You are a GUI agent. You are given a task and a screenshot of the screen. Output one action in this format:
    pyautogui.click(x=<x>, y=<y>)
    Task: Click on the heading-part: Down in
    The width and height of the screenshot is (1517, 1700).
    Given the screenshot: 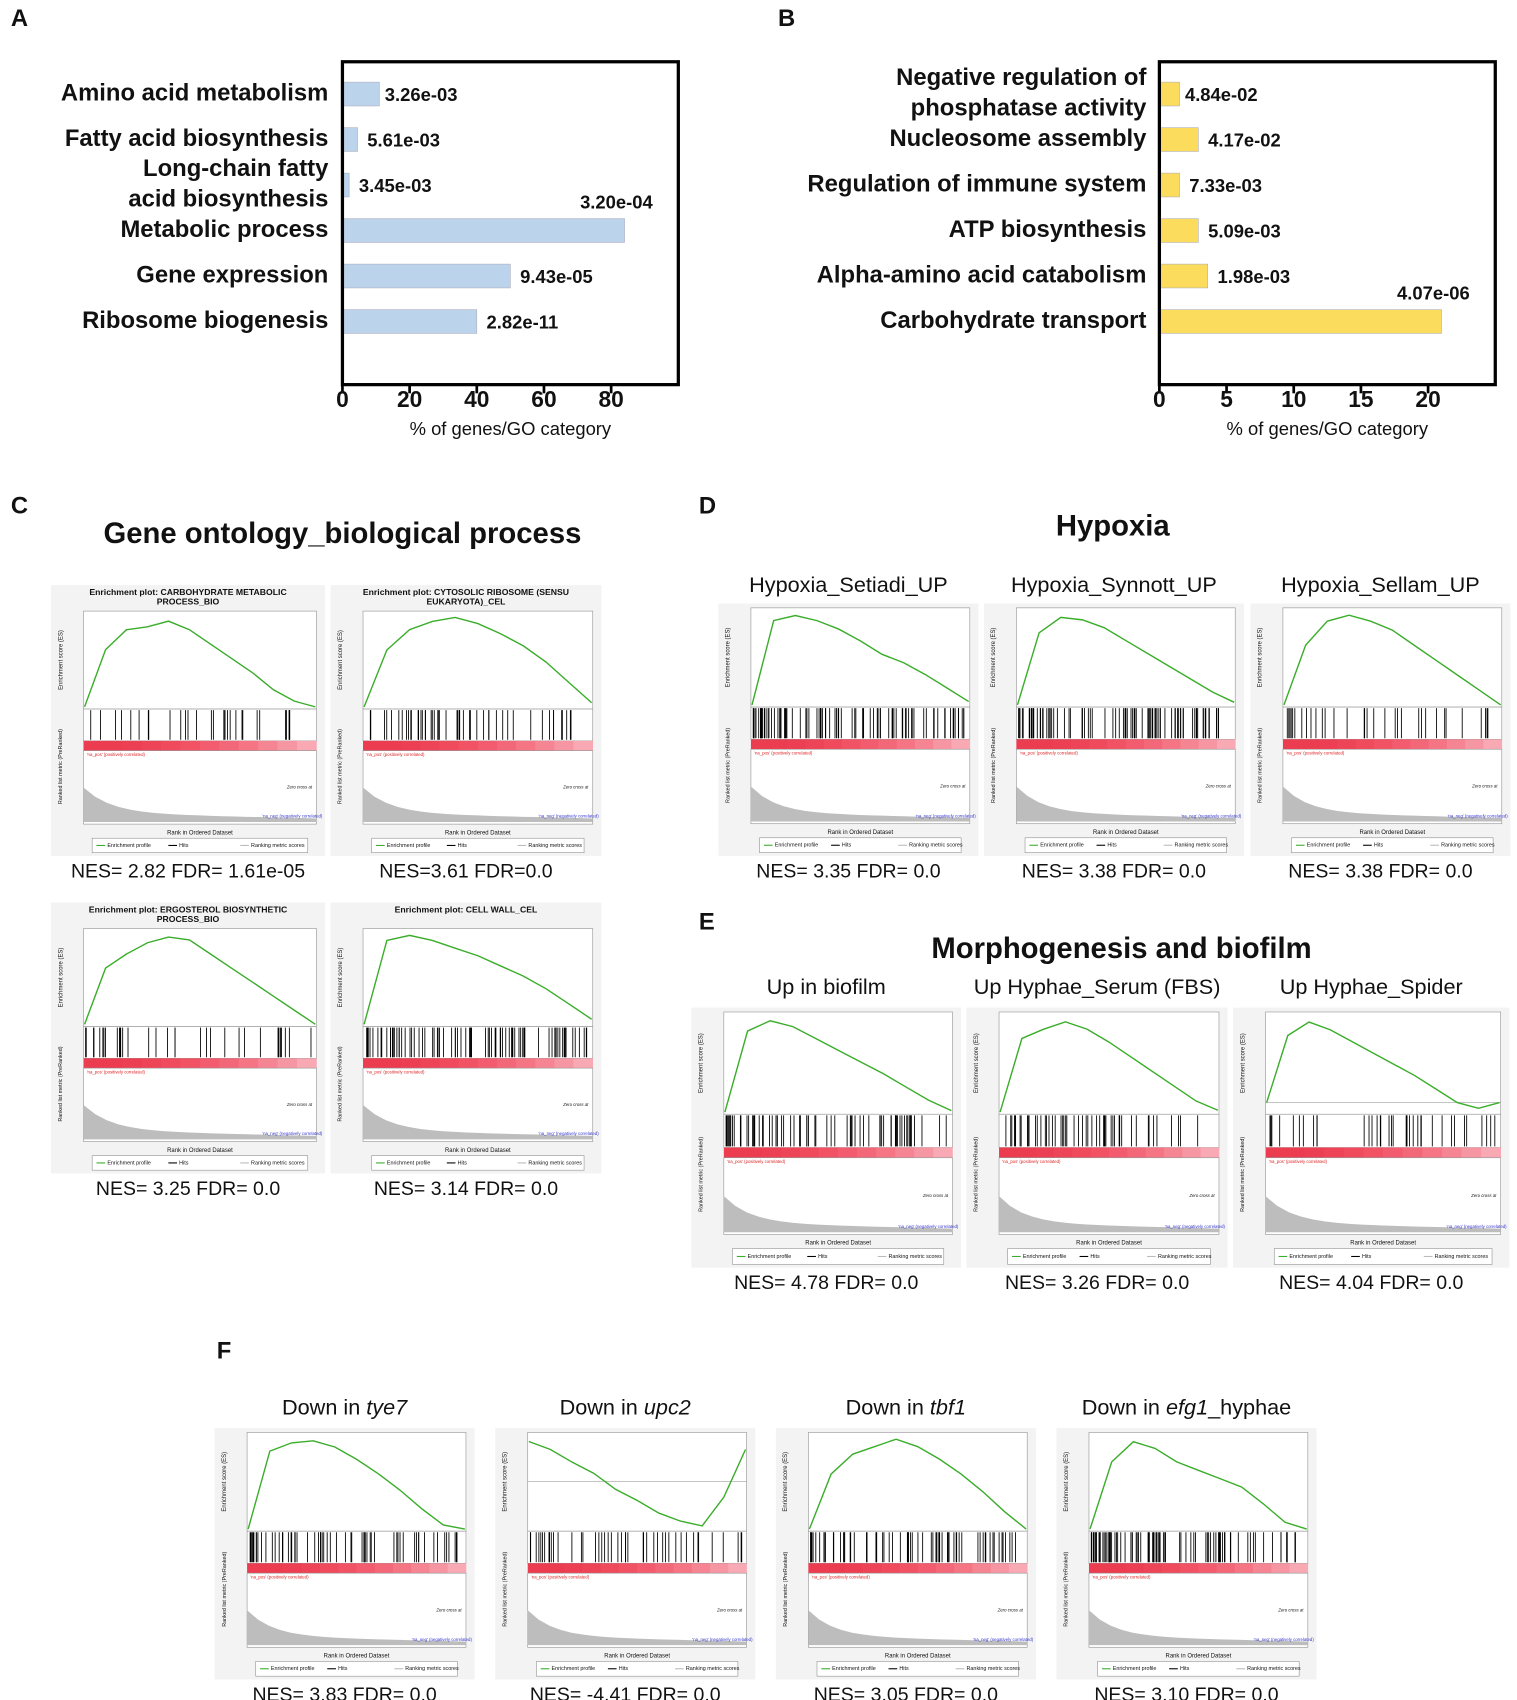 What is the action you would take?
    pyautogui.click(x=1124, y=1406)
    